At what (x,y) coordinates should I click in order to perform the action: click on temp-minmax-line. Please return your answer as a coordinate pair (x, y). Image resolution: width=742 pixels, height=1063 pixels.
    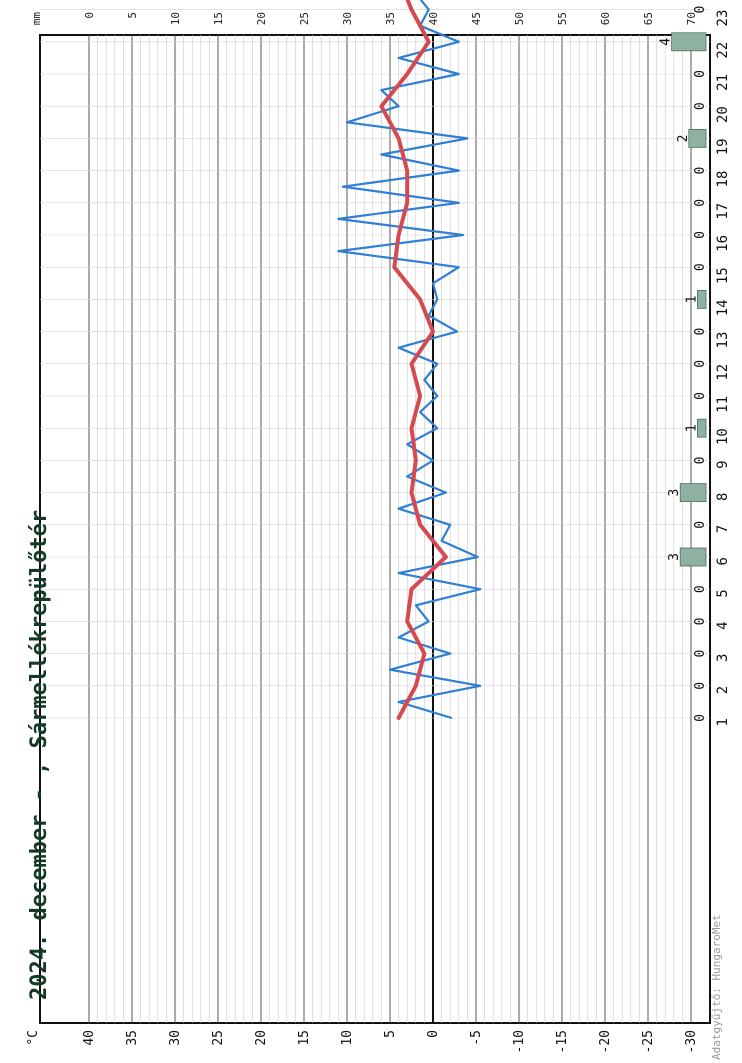
    Looking at the image, I should click on (409, 360).